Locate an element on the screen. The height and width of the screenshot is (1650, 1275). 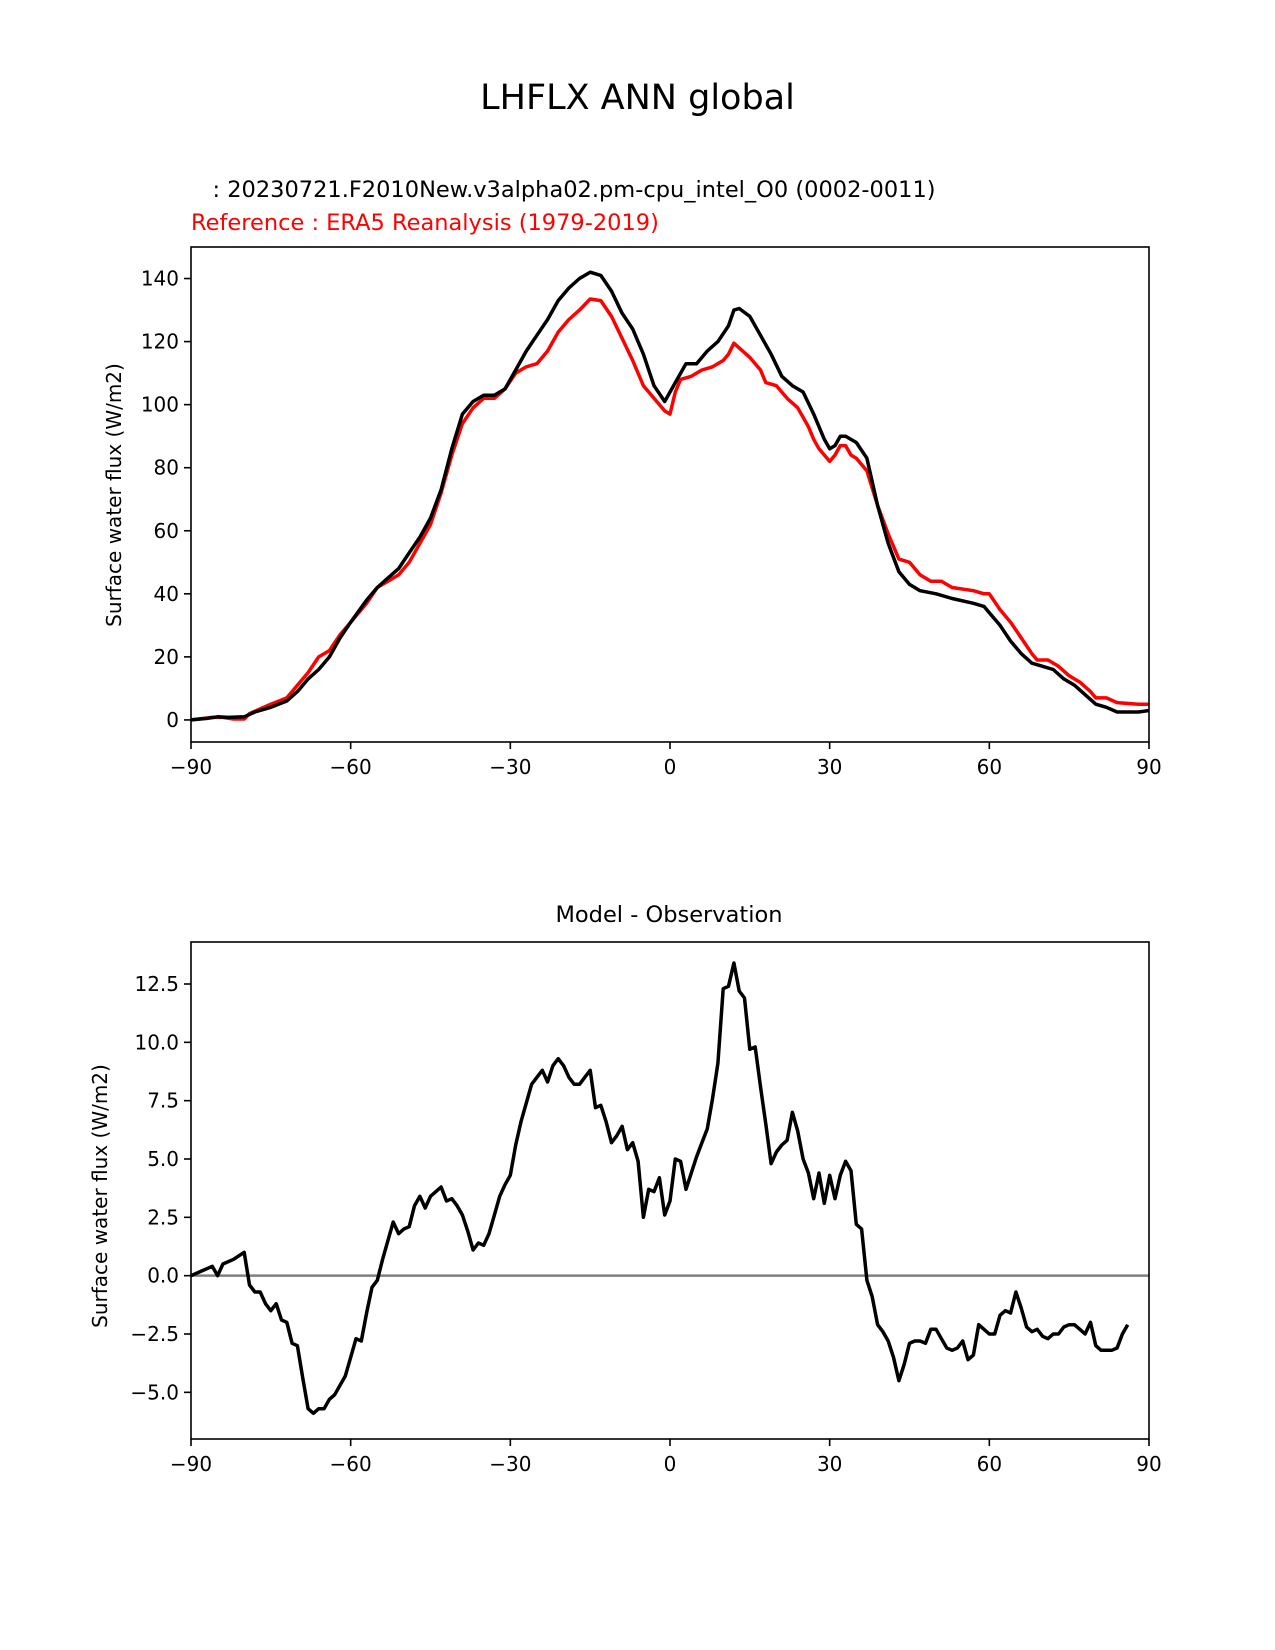
y-tick-label: 0 is located at coordinates (172, 720).